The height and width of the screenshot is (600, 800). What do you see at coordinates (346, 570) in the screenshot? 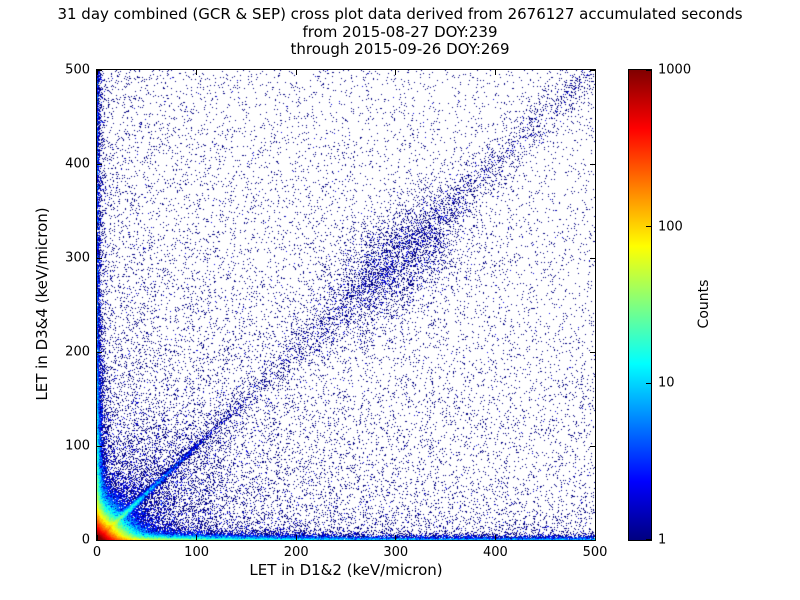
I see `x-axis-label: LET in D1&2 (keV/micron)` at bounding box center [346, 570].